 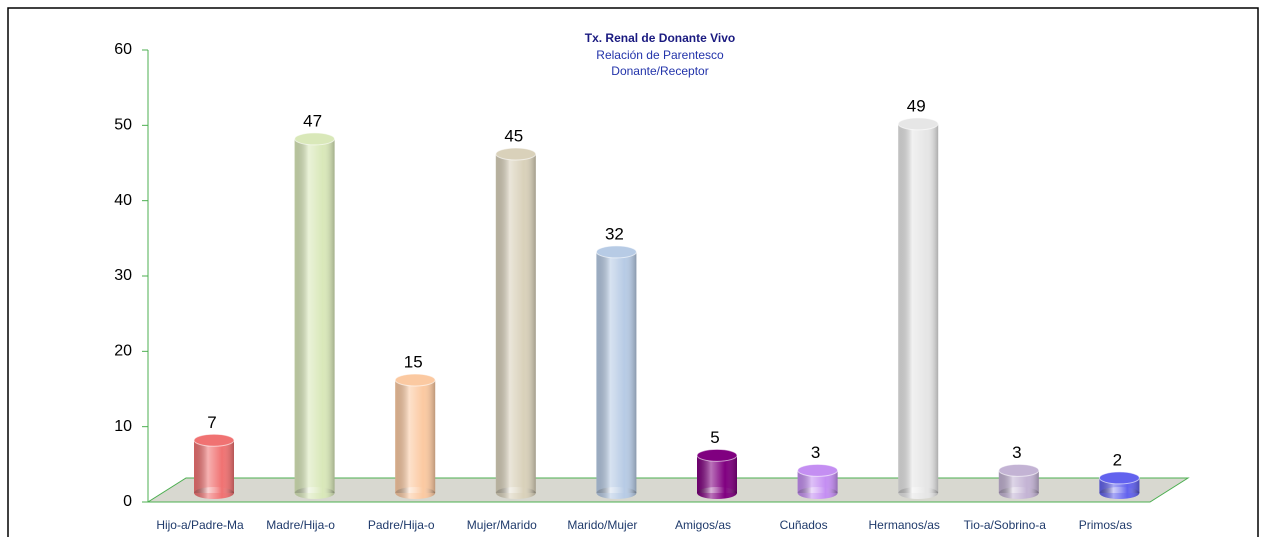 I want to click on y-tick-label: 40, so click(x=123, y=200).